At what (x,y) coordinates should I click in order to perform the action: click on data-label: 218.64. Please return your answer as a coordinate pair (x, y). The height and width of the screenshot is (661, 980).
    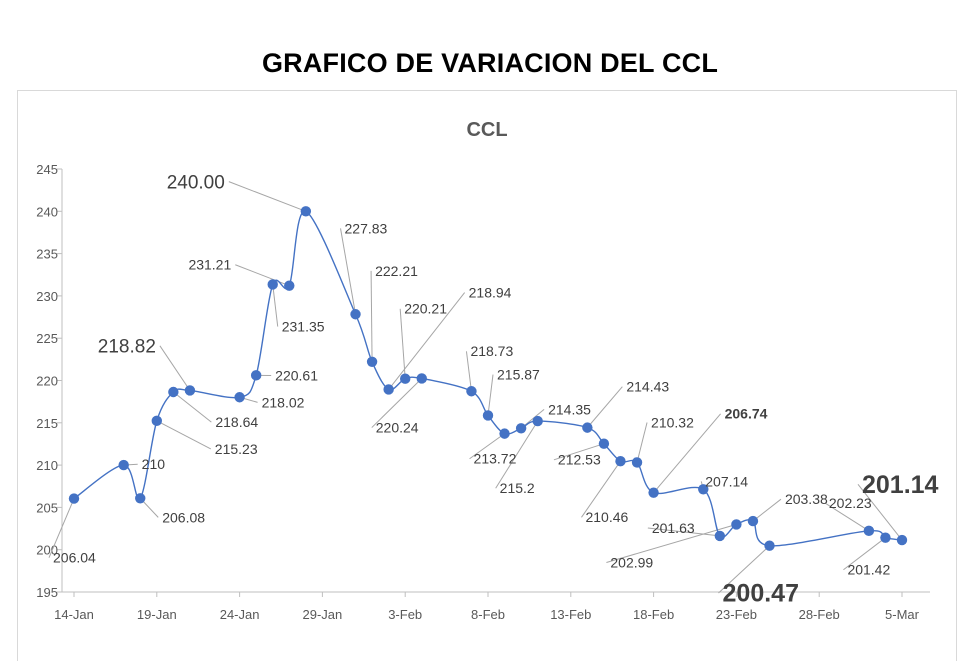
    Looking at the image, I should click on (236, 422).